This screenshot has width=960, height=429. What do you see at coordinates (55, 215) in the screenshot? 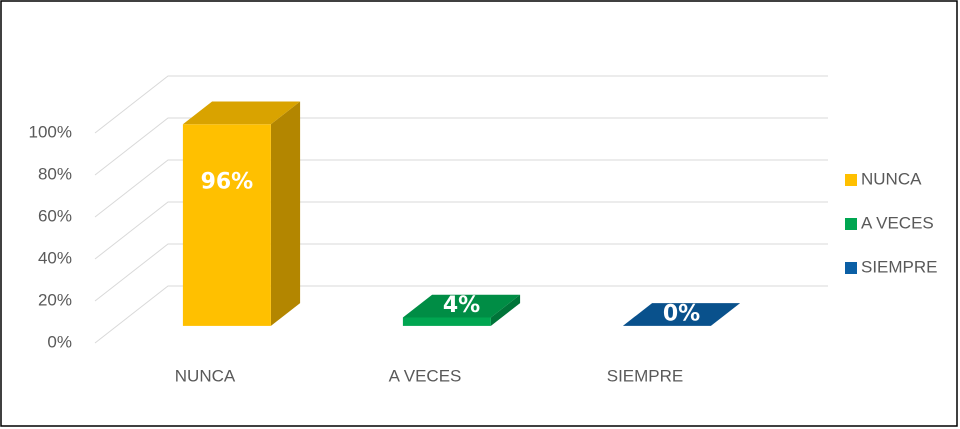
I see `y-tick-label: 60%` at bounding box center [55, 215].